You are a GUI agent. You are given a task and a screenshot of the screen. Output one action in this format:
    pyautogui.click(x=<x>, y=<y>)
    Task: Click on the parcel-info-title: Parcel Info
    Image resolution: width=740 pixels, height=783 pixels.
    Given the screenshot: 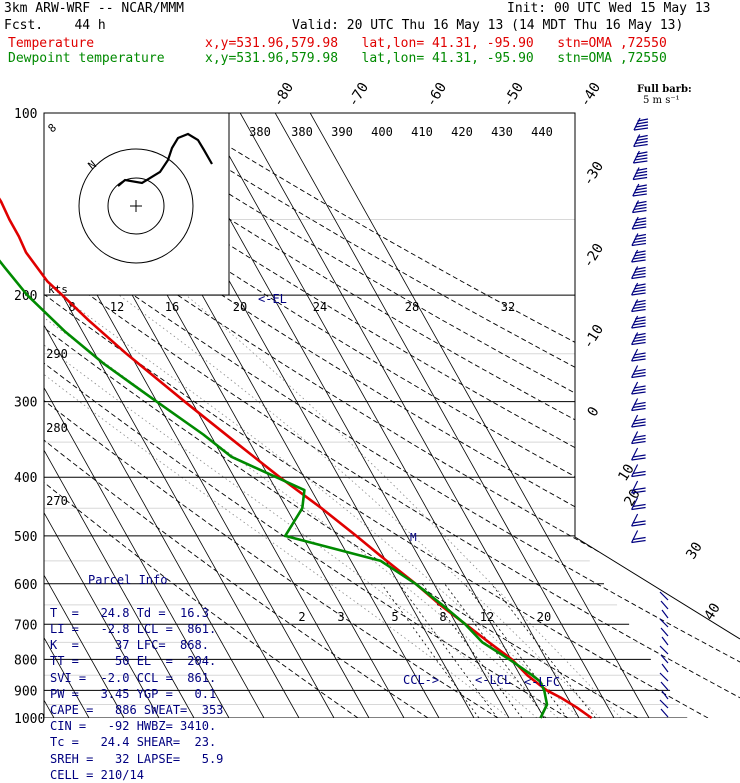 What is the action you would take?
    pyautogui.click(x=128, y=580)
    